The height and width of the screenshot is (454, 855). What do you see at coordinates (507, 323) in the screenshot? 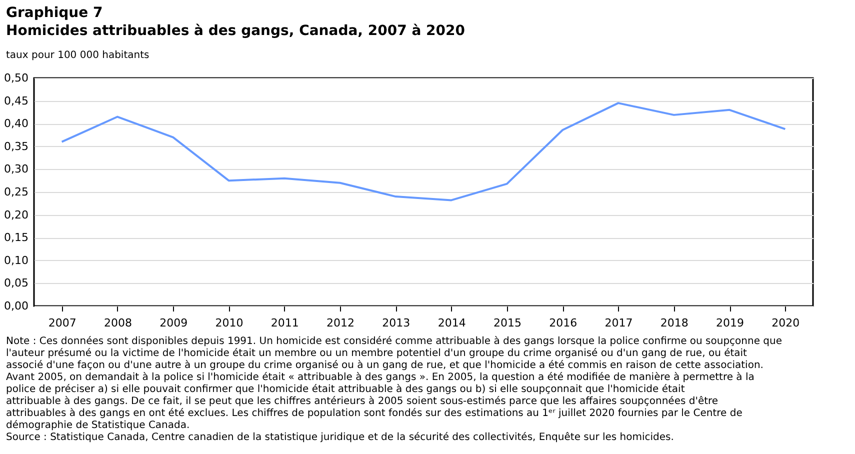
I see `x-tick-label: 2015` at bounding box center [507, 323].